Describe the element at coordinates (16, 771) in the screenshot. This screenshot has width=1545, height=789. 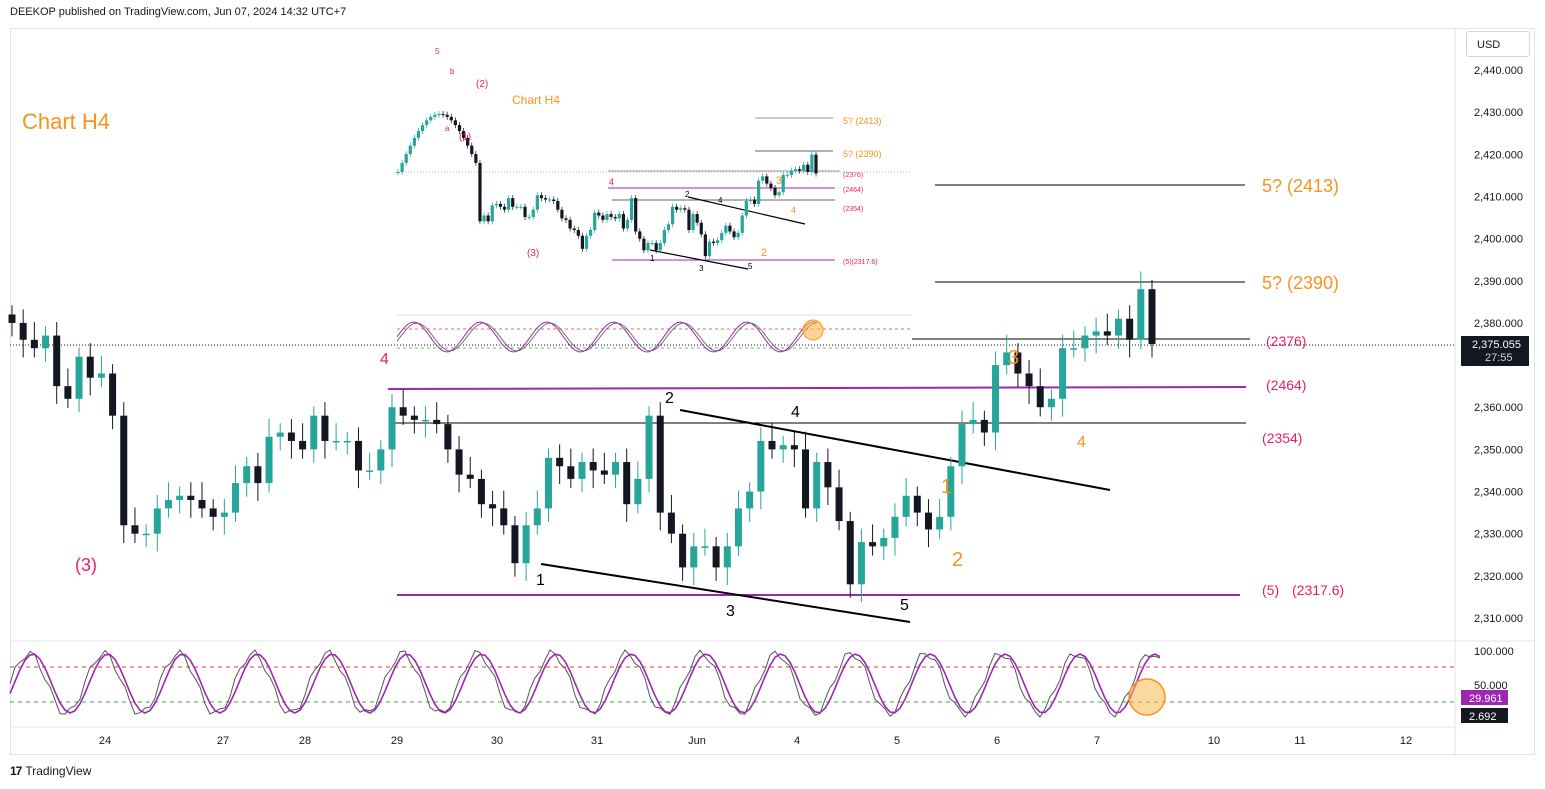
I see `tradingview-logo-icon: 17` at that location.